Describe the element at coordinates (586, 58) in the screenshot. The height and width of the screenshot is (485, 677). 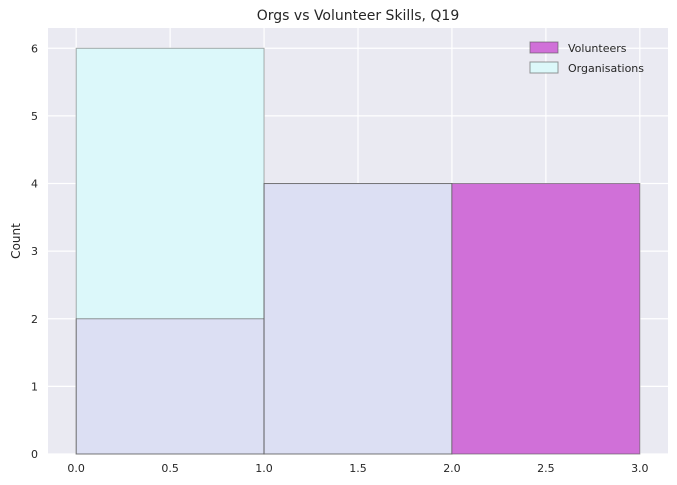
I see `legend: Volunteers Organisations` at that location.